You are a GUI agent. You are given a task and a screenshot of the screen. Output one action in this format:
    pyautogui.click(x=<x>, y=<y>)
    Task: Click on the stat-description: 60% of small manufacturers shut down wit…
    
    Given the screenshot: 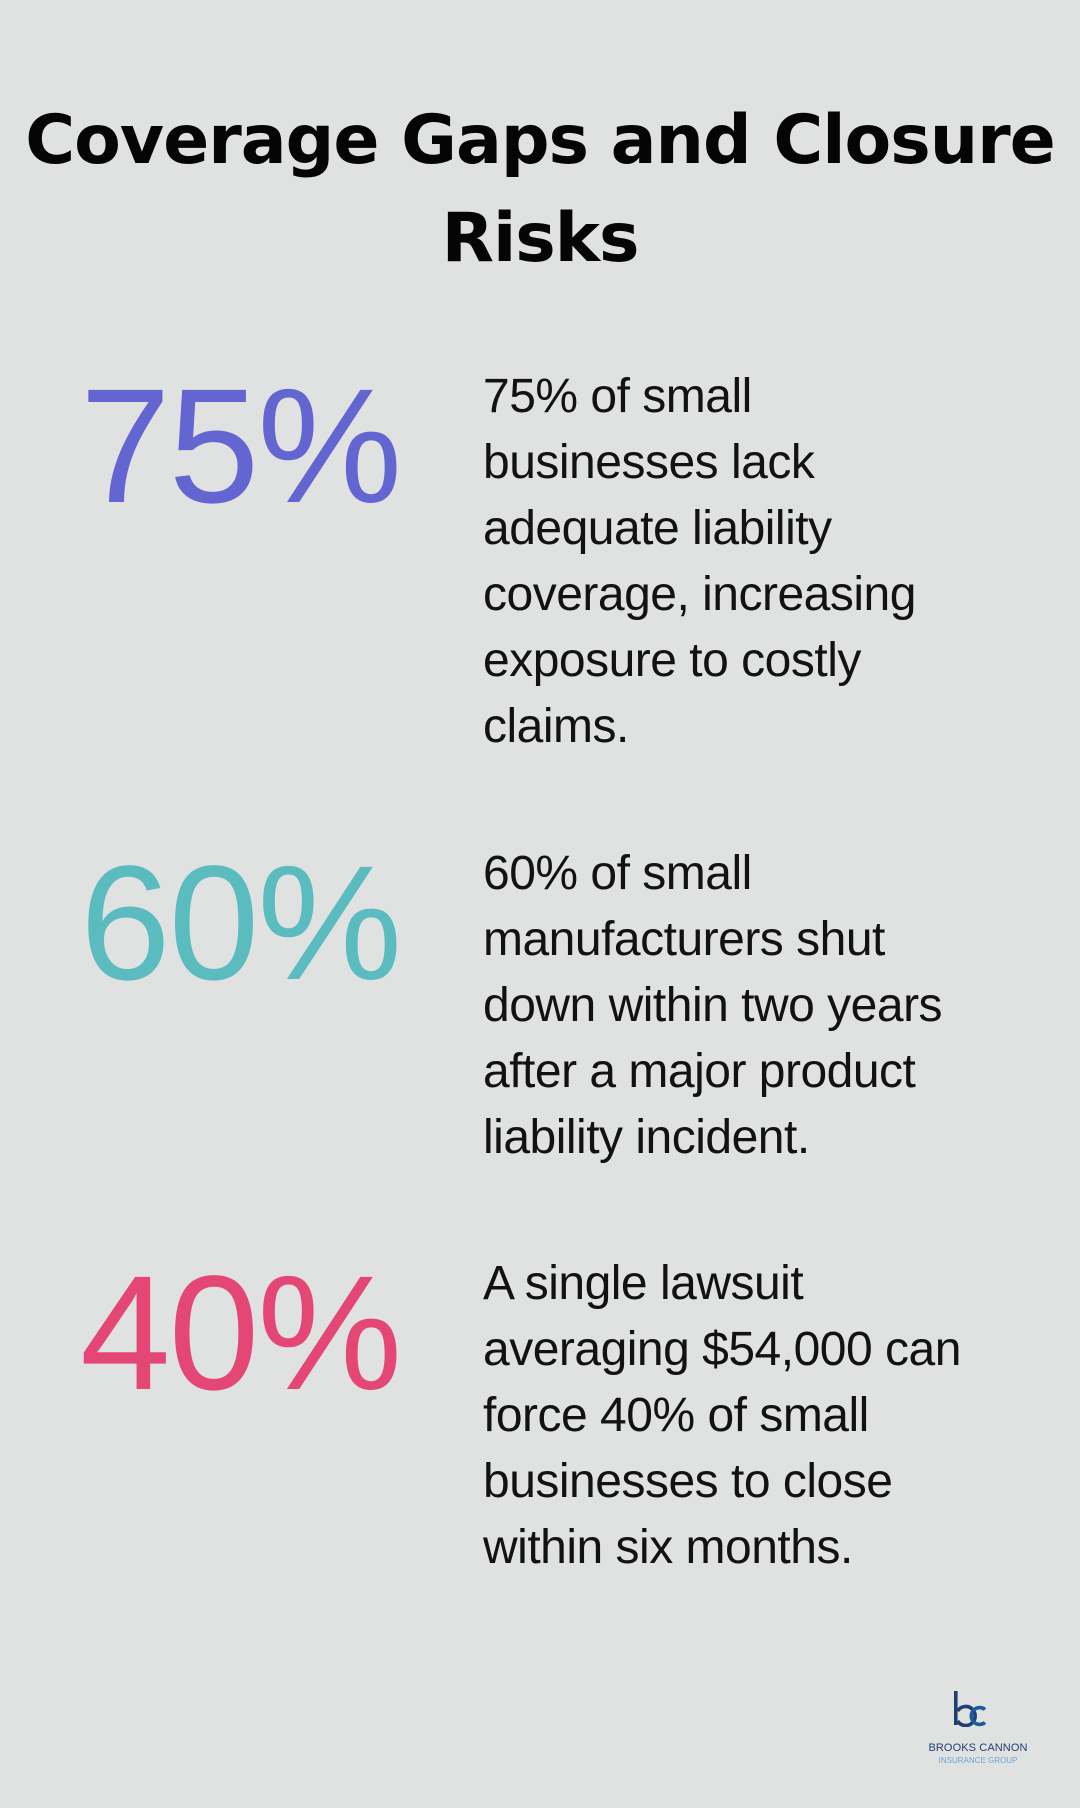 What is the action you would take?
    pyautogui.click(x=763, y=1006)
    